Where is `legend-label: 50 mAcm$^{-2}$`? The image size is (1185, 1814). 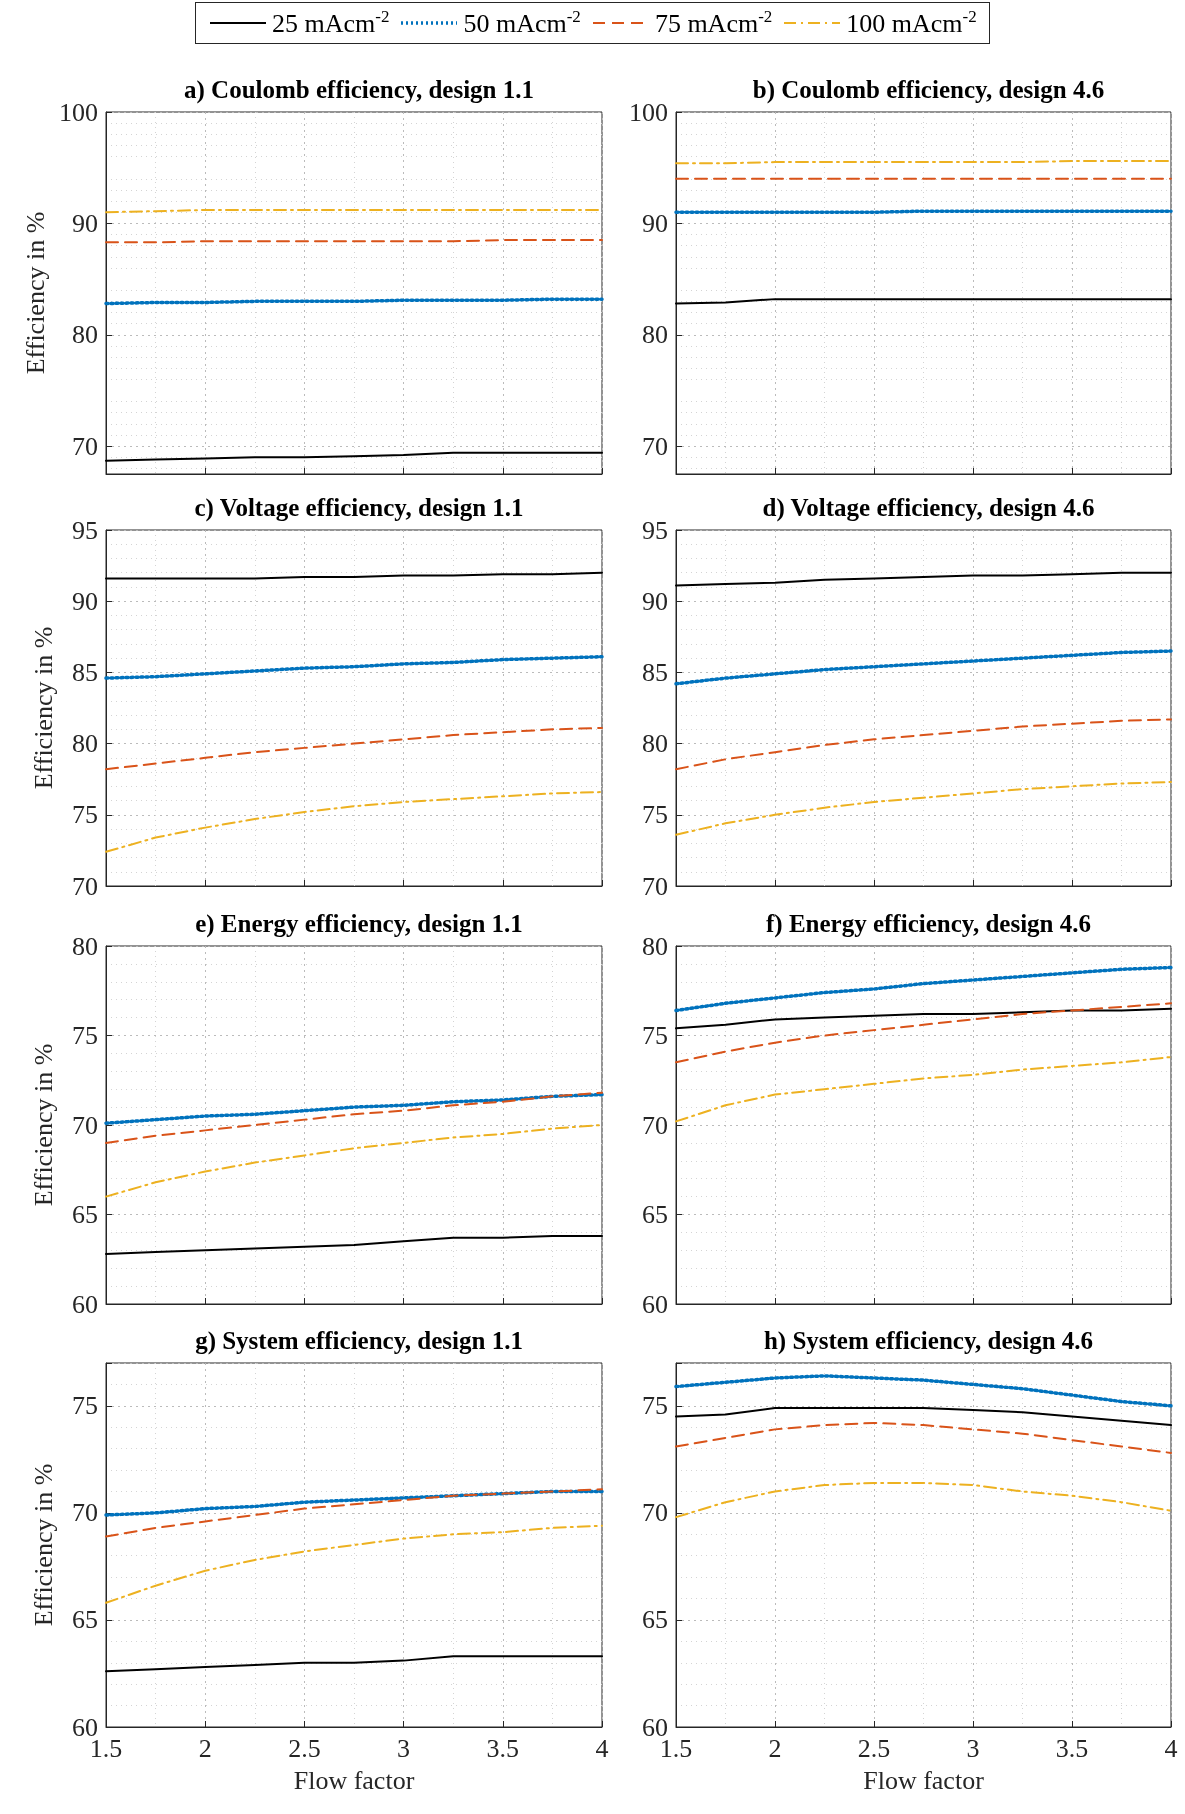
legend-label: 50 mAcm$^{-2}$ is located at coordinates (522, 23).